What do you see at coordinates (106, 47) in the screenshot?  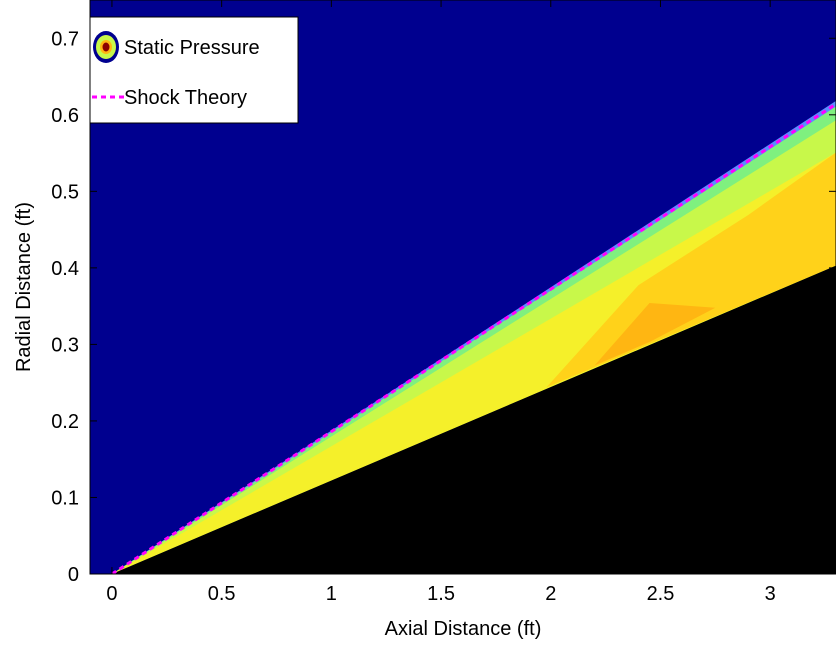 I see `legend-swatch-static-pressure` at bounding box center [106, 47].